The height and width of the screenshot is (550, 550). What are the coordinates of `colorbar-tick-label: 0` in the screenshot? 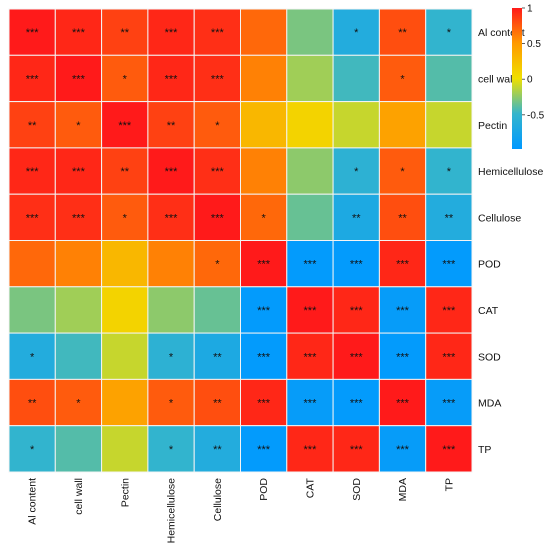 It's located at (530, 80).